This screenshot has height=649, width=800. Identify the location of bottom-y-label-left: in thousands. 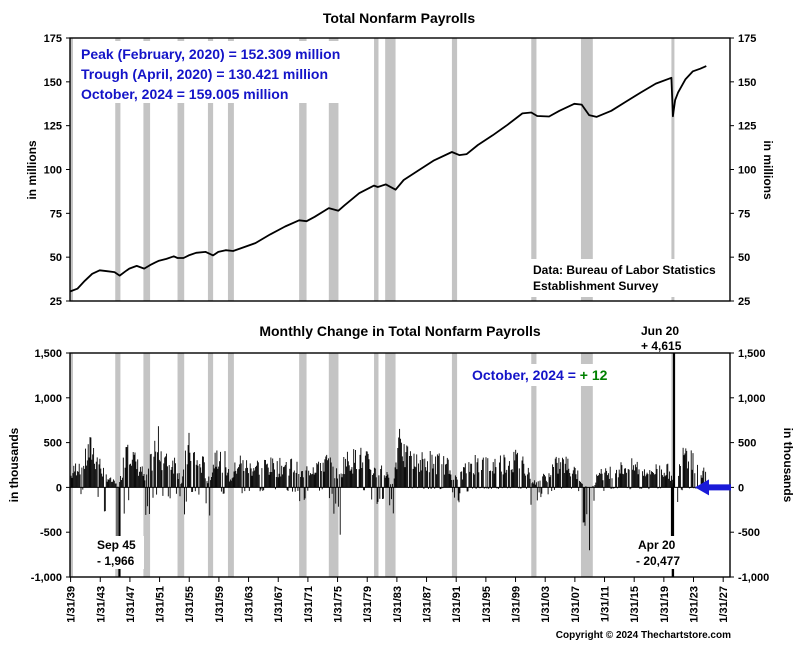
(14, 464).